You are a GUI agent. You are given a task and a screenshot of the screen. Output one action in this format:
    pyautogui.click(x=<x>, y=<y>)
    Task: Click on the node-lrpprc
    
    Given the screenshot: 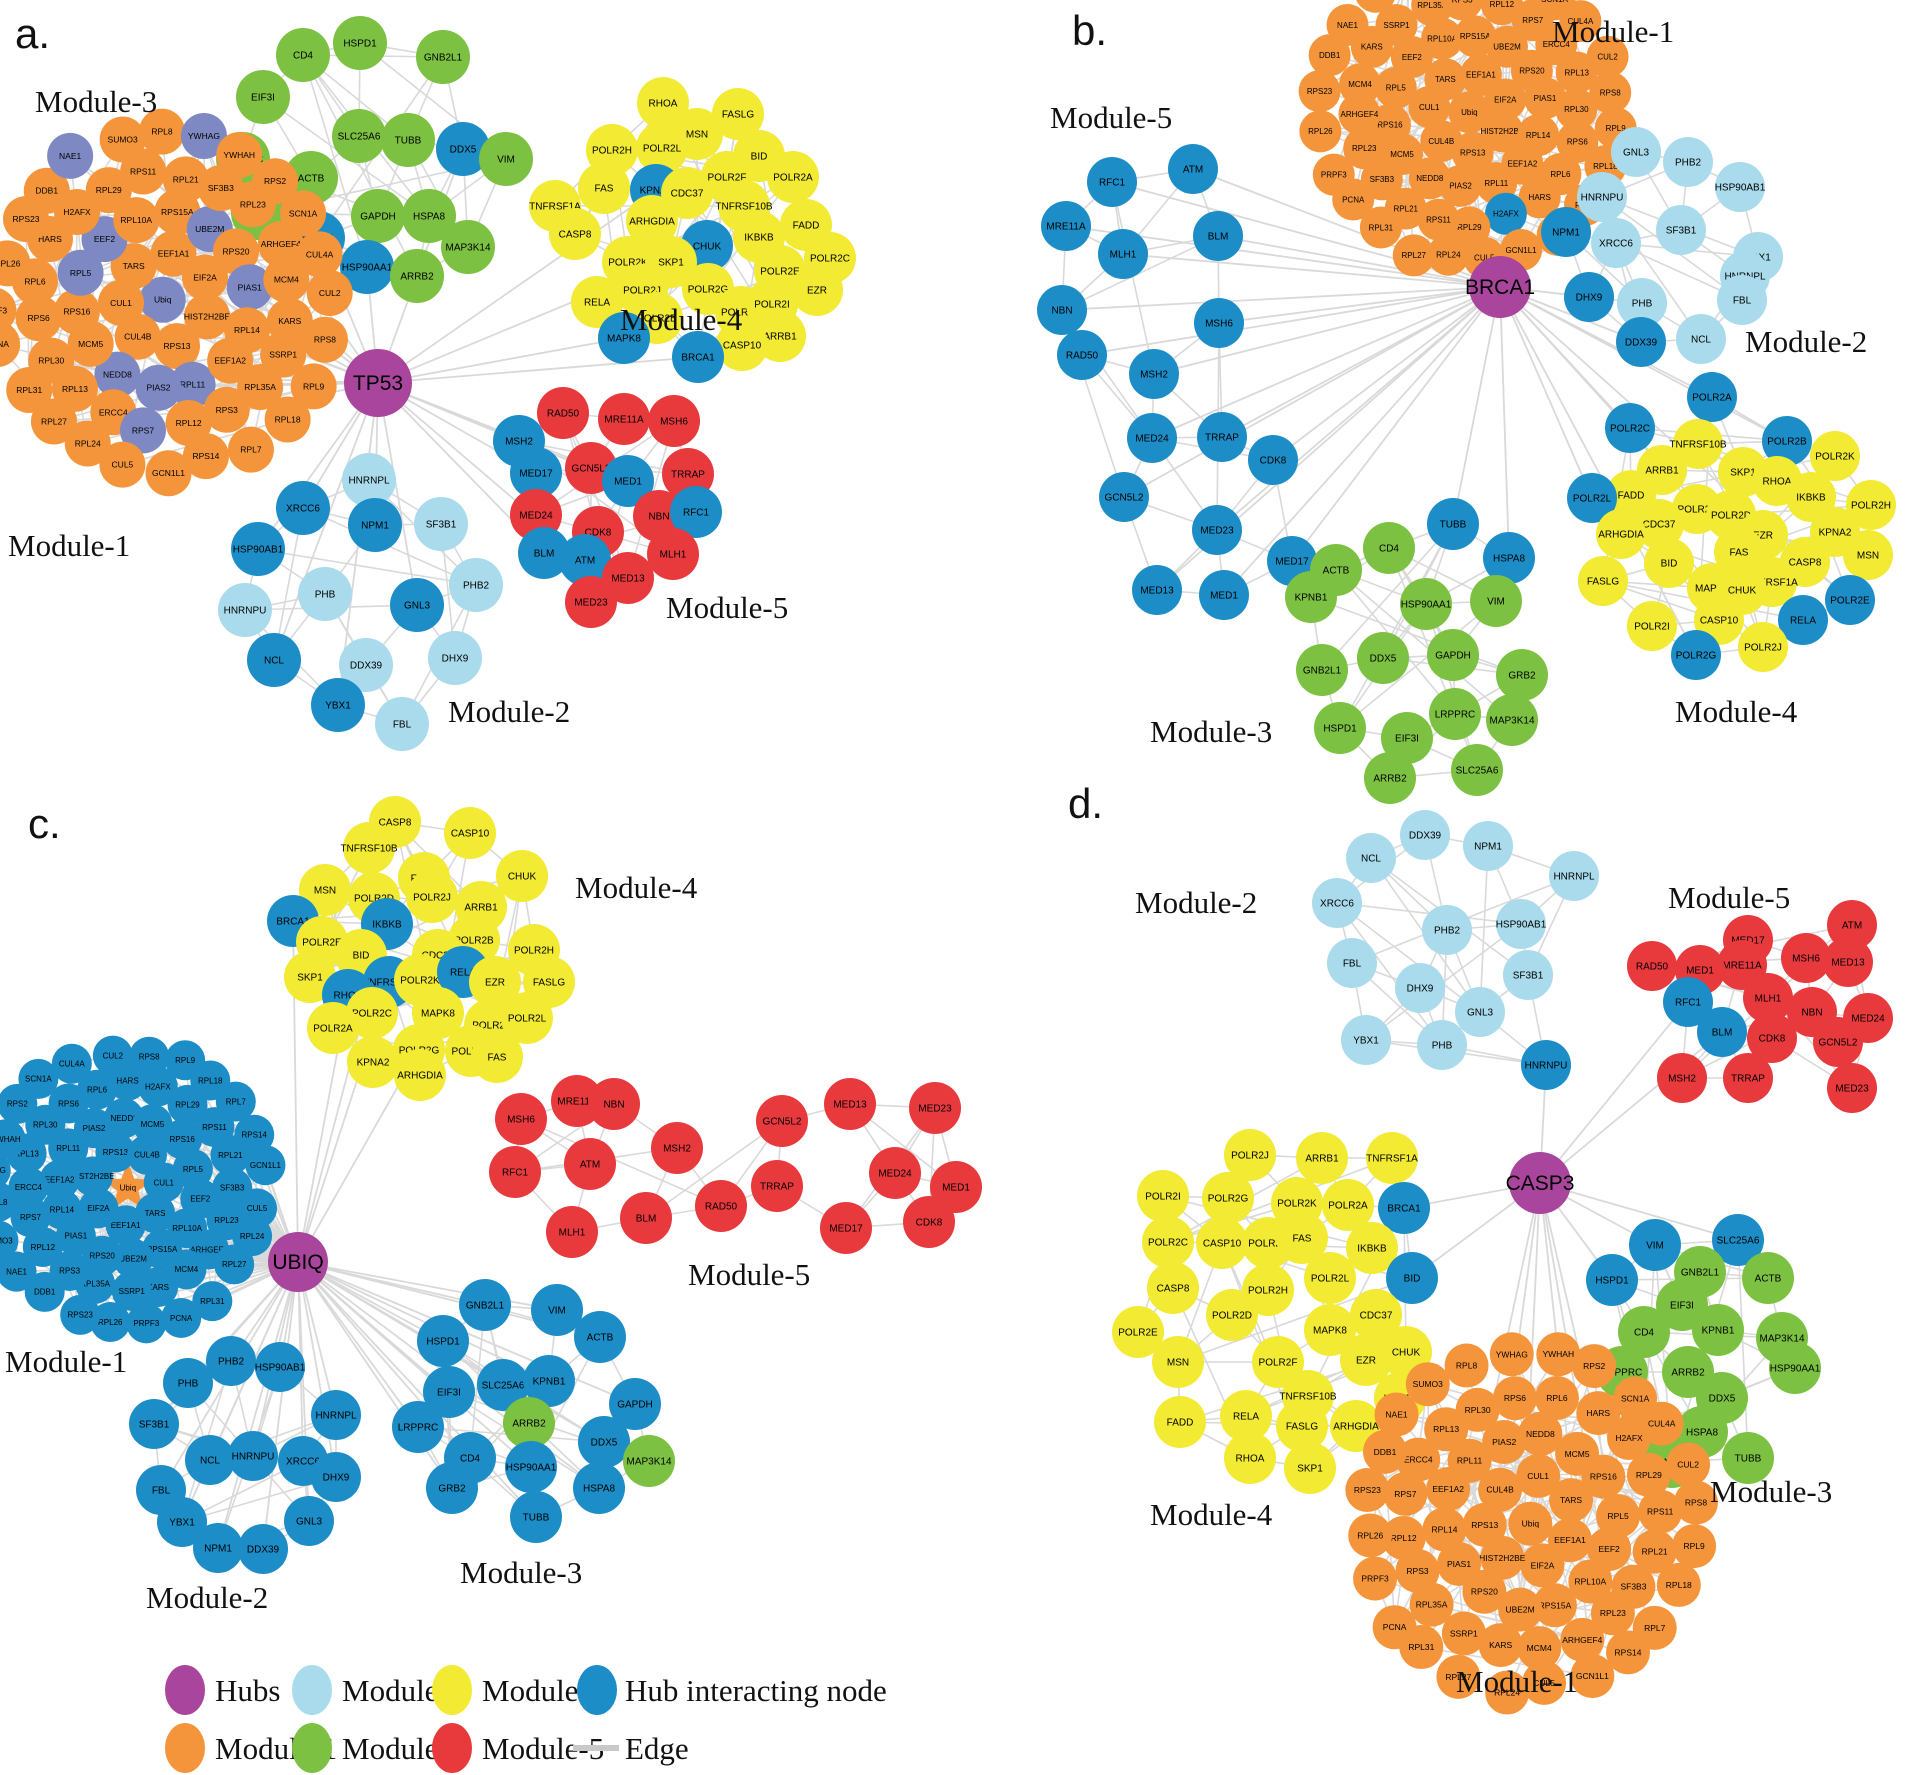 What is the action you would take?
    pyautogui.click(x=418, y=1427)
    